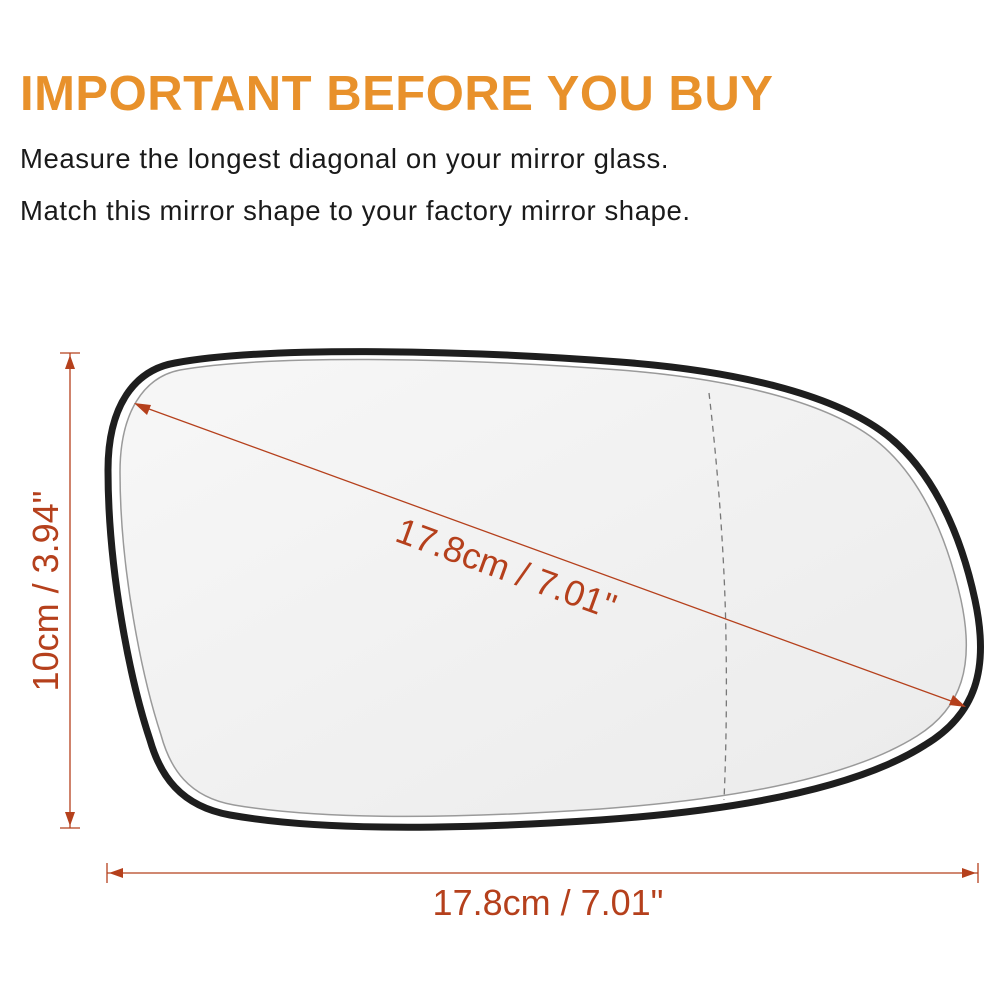 The height and width of the screenshot is (1000, 1000). I want to click on width-arrowhead-right, so click(969, 873).